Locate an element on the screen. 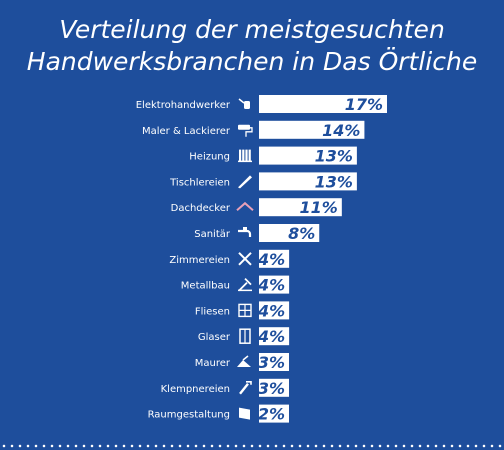  electric-plug-icon is located at coordinates (244, 103).